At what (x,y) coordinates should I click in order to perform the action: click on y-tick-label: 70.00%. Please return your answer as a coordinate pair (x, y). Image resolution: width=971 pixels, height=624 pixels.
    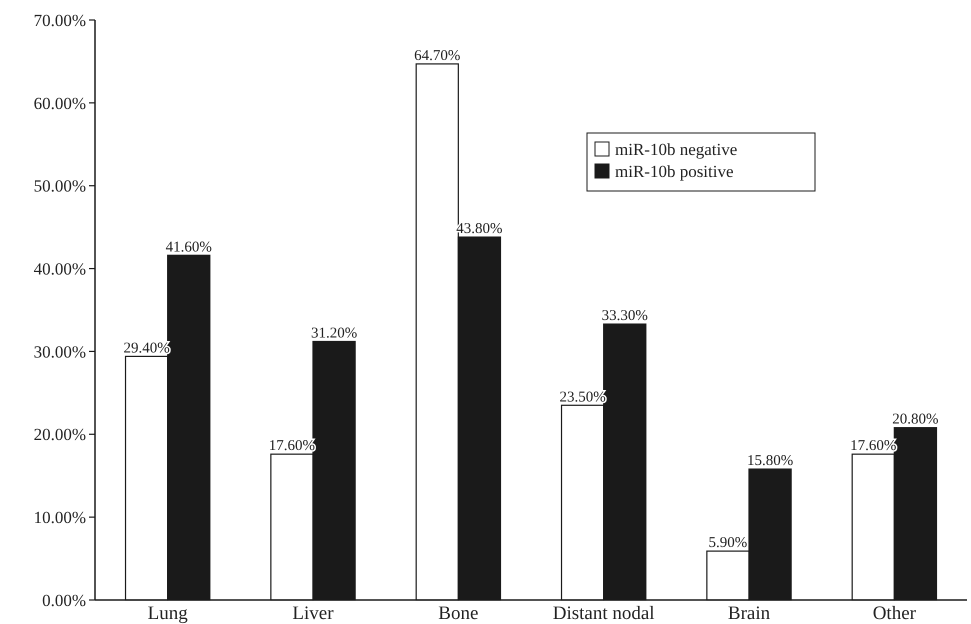
    Looking at the image, I should click on (60, 20).